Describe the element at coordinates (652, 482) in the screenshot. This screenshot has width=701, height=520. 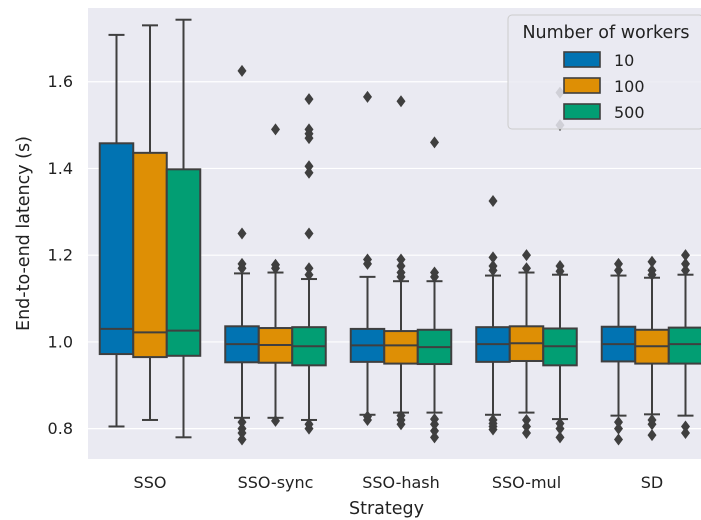
I see `x-tick-label: SD` at that location.